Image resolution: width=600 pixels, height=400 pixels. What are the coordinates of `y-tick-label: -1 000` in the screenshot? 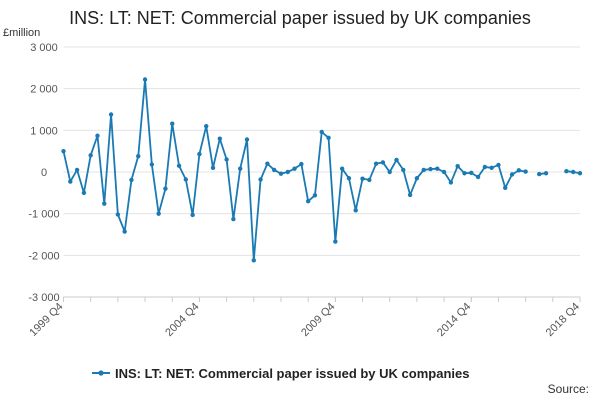 It's located at (43, 215).